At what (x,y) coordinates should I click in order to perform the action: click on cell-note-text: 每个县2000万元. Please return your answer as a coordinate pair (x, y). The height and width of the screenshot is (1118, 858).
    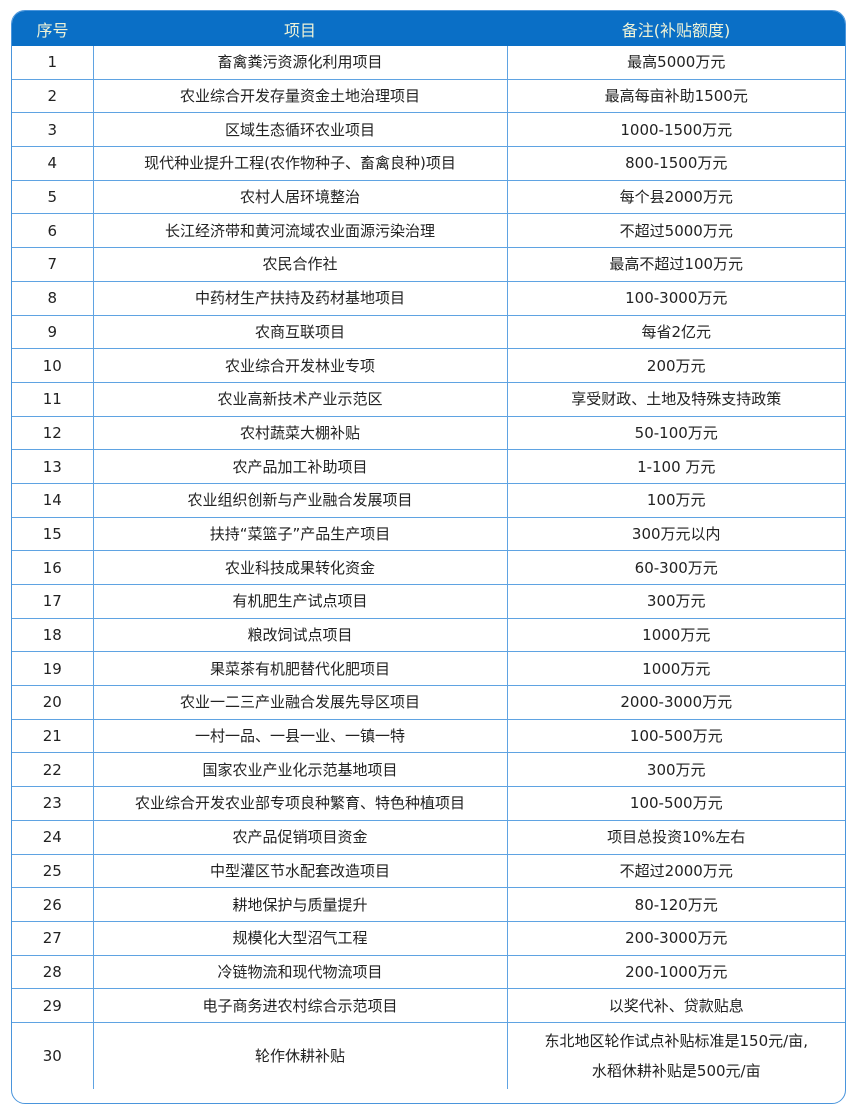
    Looking at the image, I should click on (676, 197).